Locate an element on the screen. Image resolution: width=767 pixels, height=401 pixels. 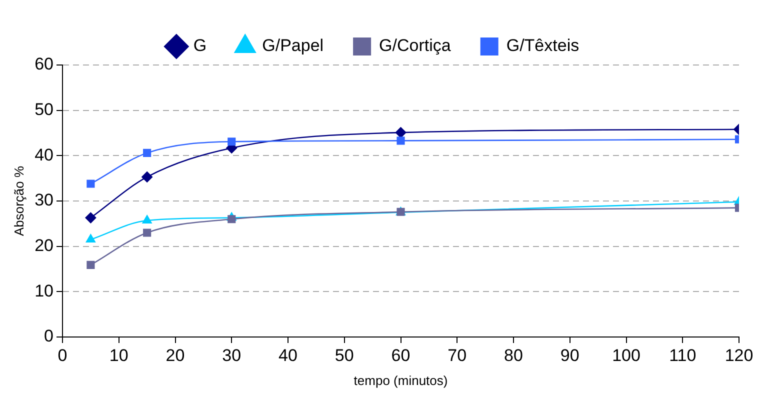
y-tick-label: 60 is located at coordinates (44, 64).